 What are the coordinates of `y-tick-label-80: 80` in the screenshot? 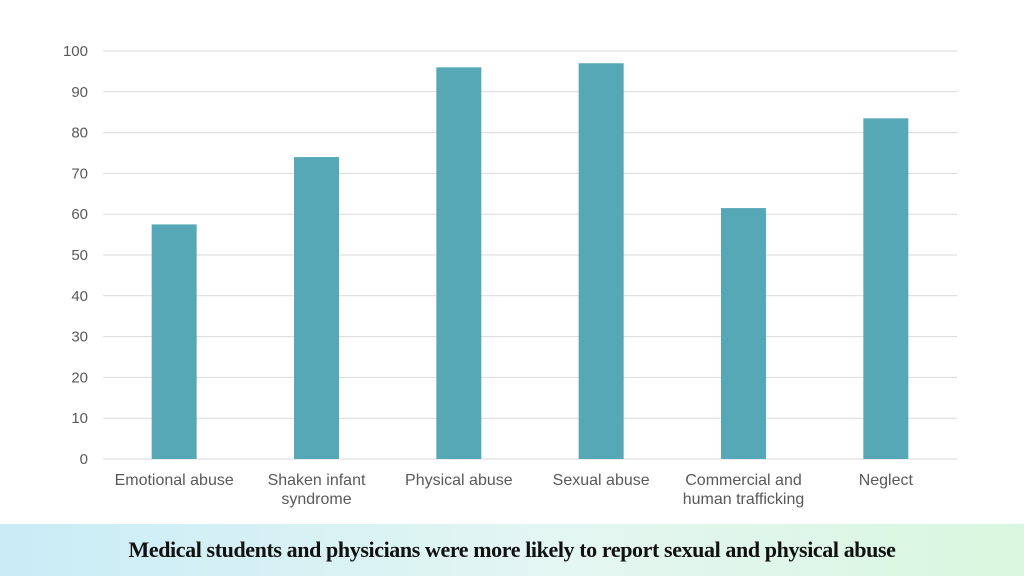 It's located at (79, 133).